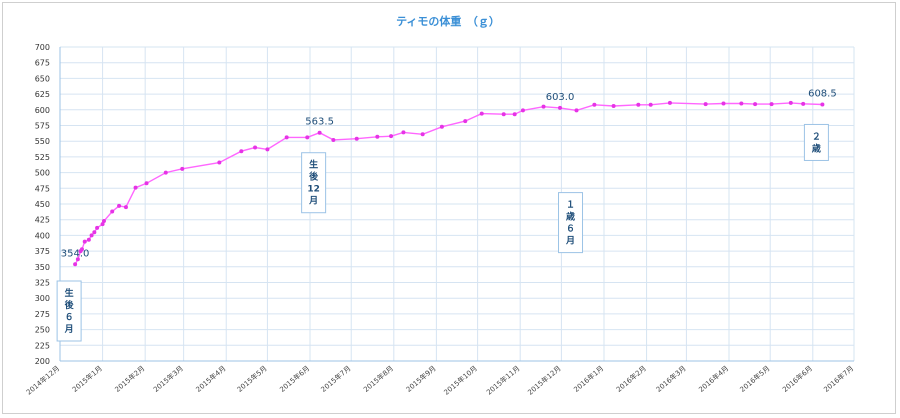 This screenshot has height=418, width=900. I want to click on x-tick-label: 2015年1月, so click(87, 379).